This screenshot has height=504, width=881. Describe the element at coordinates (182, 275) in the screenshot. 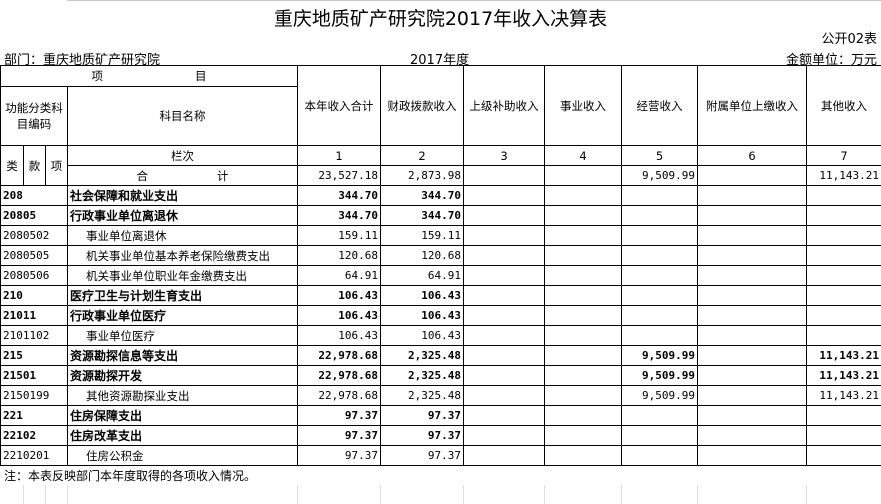

I see `row-name: 机关事业单位职业年金缴费支出` at that location.